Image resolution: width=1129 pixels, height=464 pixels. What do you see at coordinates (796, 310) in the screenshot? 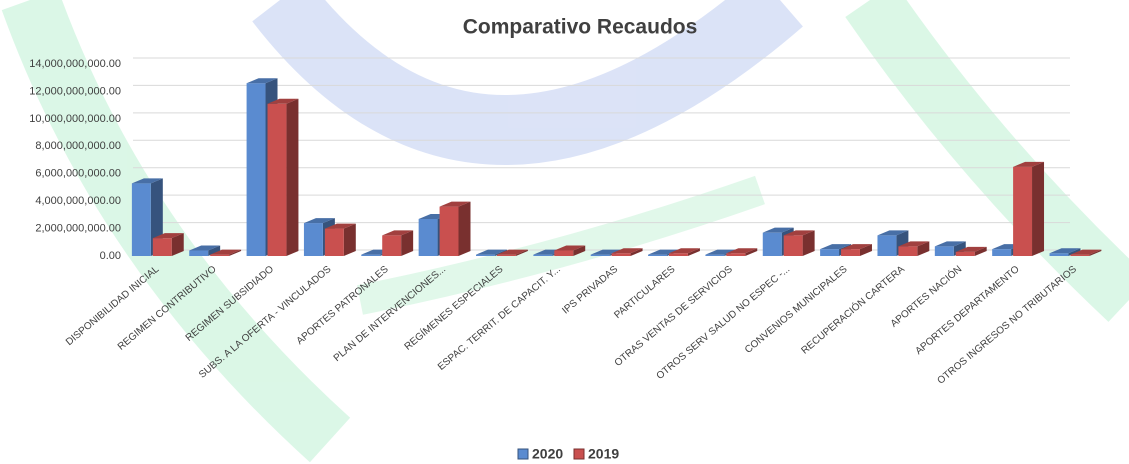
I see `x-tick-label: CONVENIOS MUNICIPALES` at bounding box center [796, 310].